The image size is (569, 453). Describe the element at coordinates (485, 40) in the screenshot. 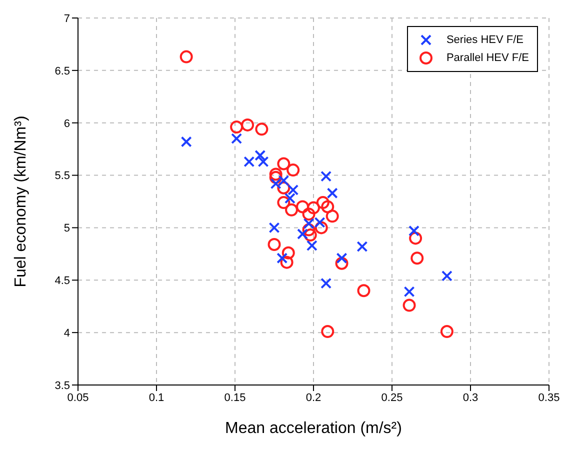

I see `legend-label: Series HEV F/E` at that location.